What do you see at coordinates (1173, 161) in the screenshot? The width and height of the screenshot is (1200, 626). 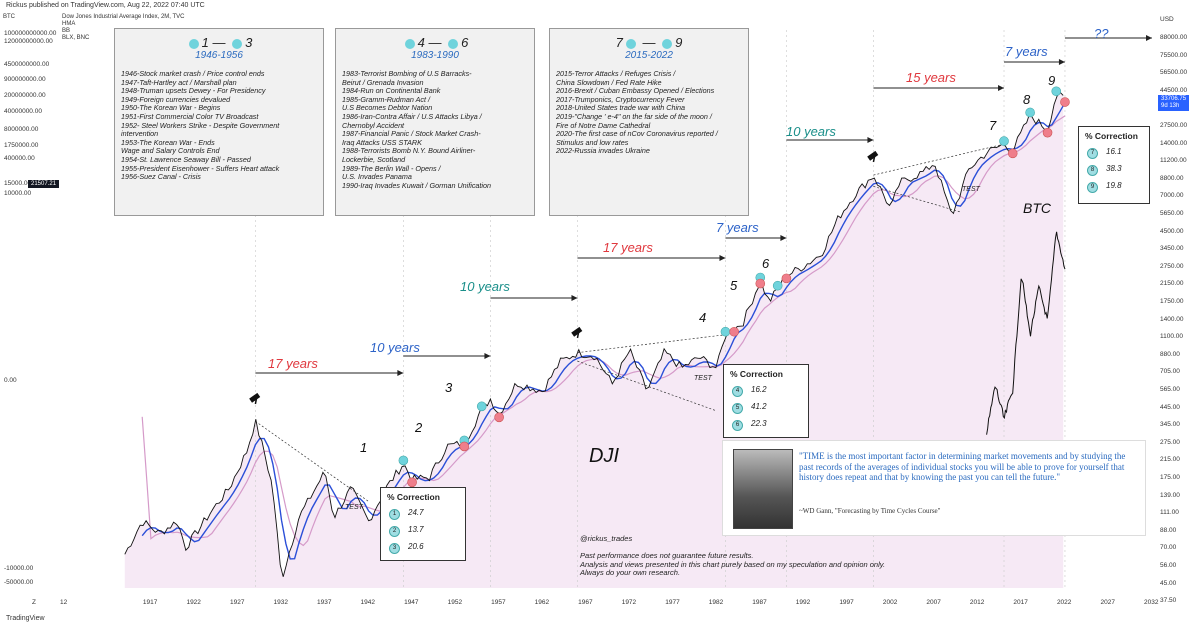 I see `right-axis-label: 11200.00` at bounding box center [1173, 161].